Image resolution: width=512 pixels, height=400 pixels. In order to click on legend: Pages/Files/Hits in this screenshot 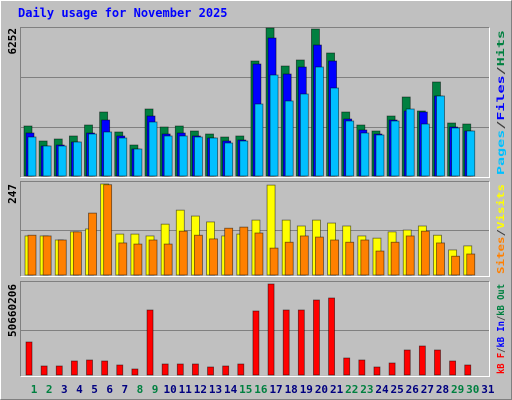, I will do `click(501, 102)`.